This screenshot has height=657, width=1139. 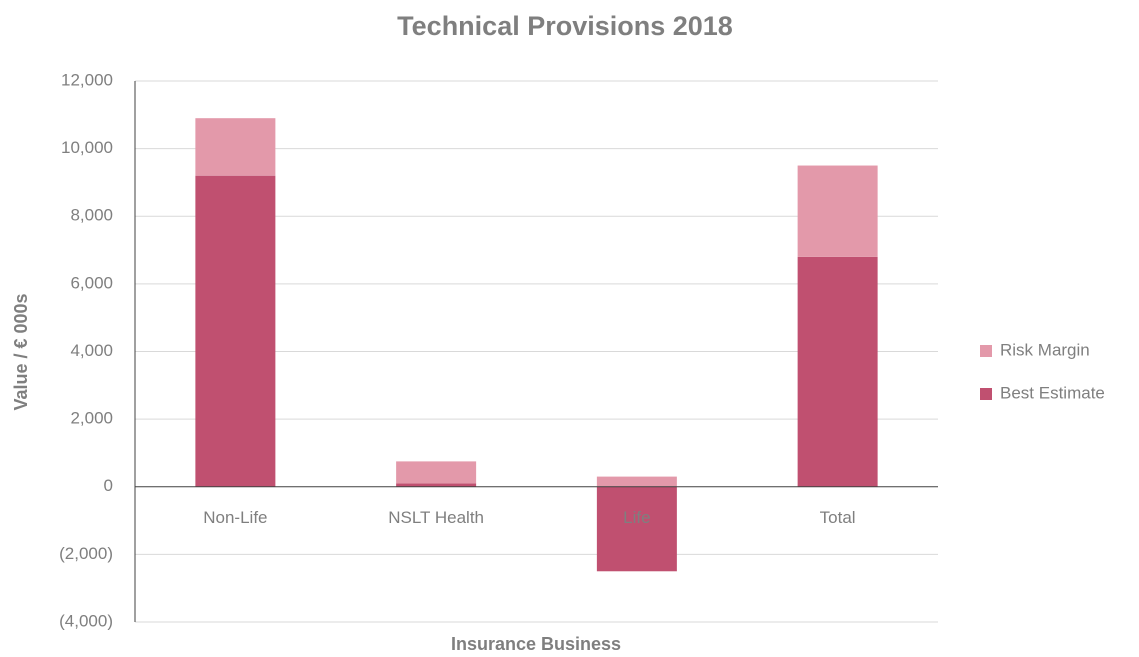 What do you see at coordinates (86, 620) in the screenshot?
I see `y-tick-label: (4,000)` at bounding box center [86, 620].